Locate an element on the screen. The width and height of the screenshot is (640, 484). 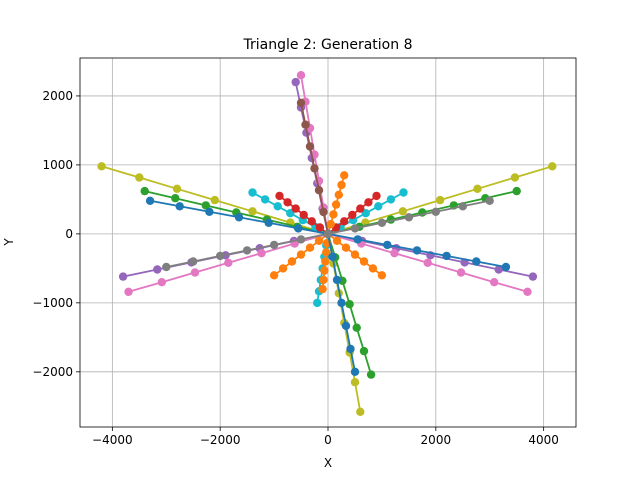
x-axis-label: X is located at coordinates (328, 463).